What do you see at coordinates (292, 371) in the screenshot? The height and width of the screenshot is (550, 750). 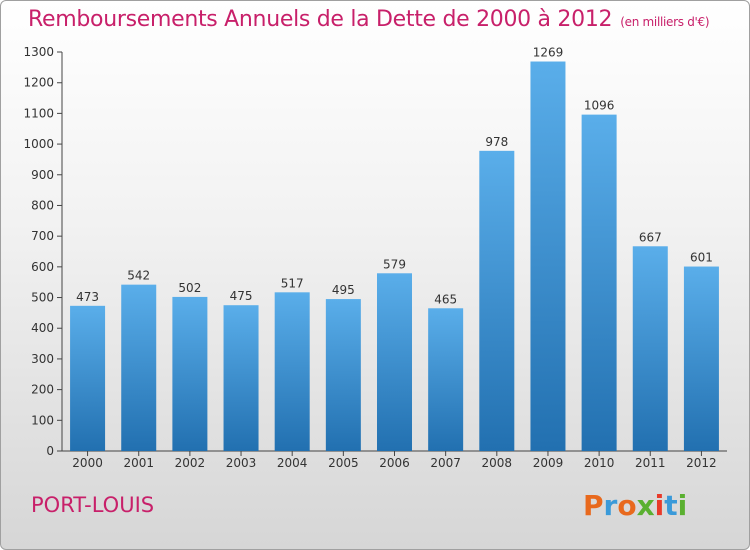 I see `bar-2004` at bounding box center [292, 371].